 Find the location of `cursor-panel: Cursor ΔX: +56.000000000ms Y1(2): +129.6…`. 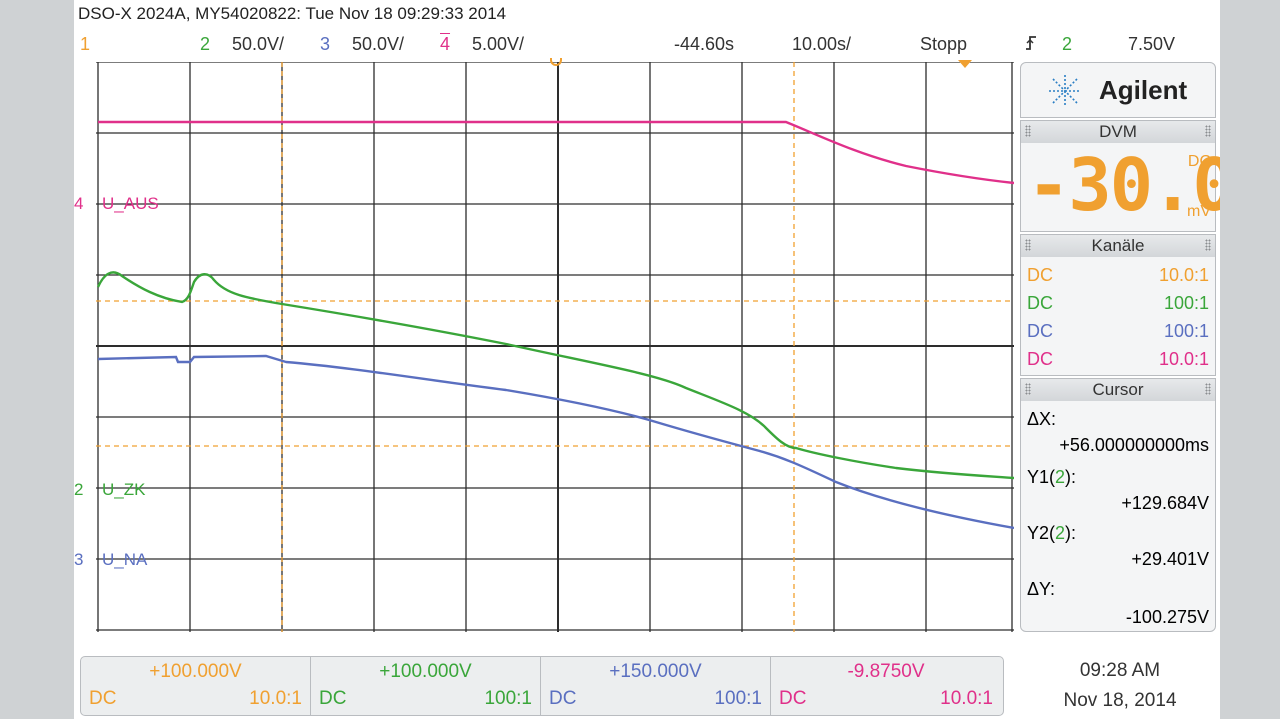

cursor-panel: Cursor ΔX: +56.000000000ms Y1(2): +129.6… is located at coordinates (1118, 505).